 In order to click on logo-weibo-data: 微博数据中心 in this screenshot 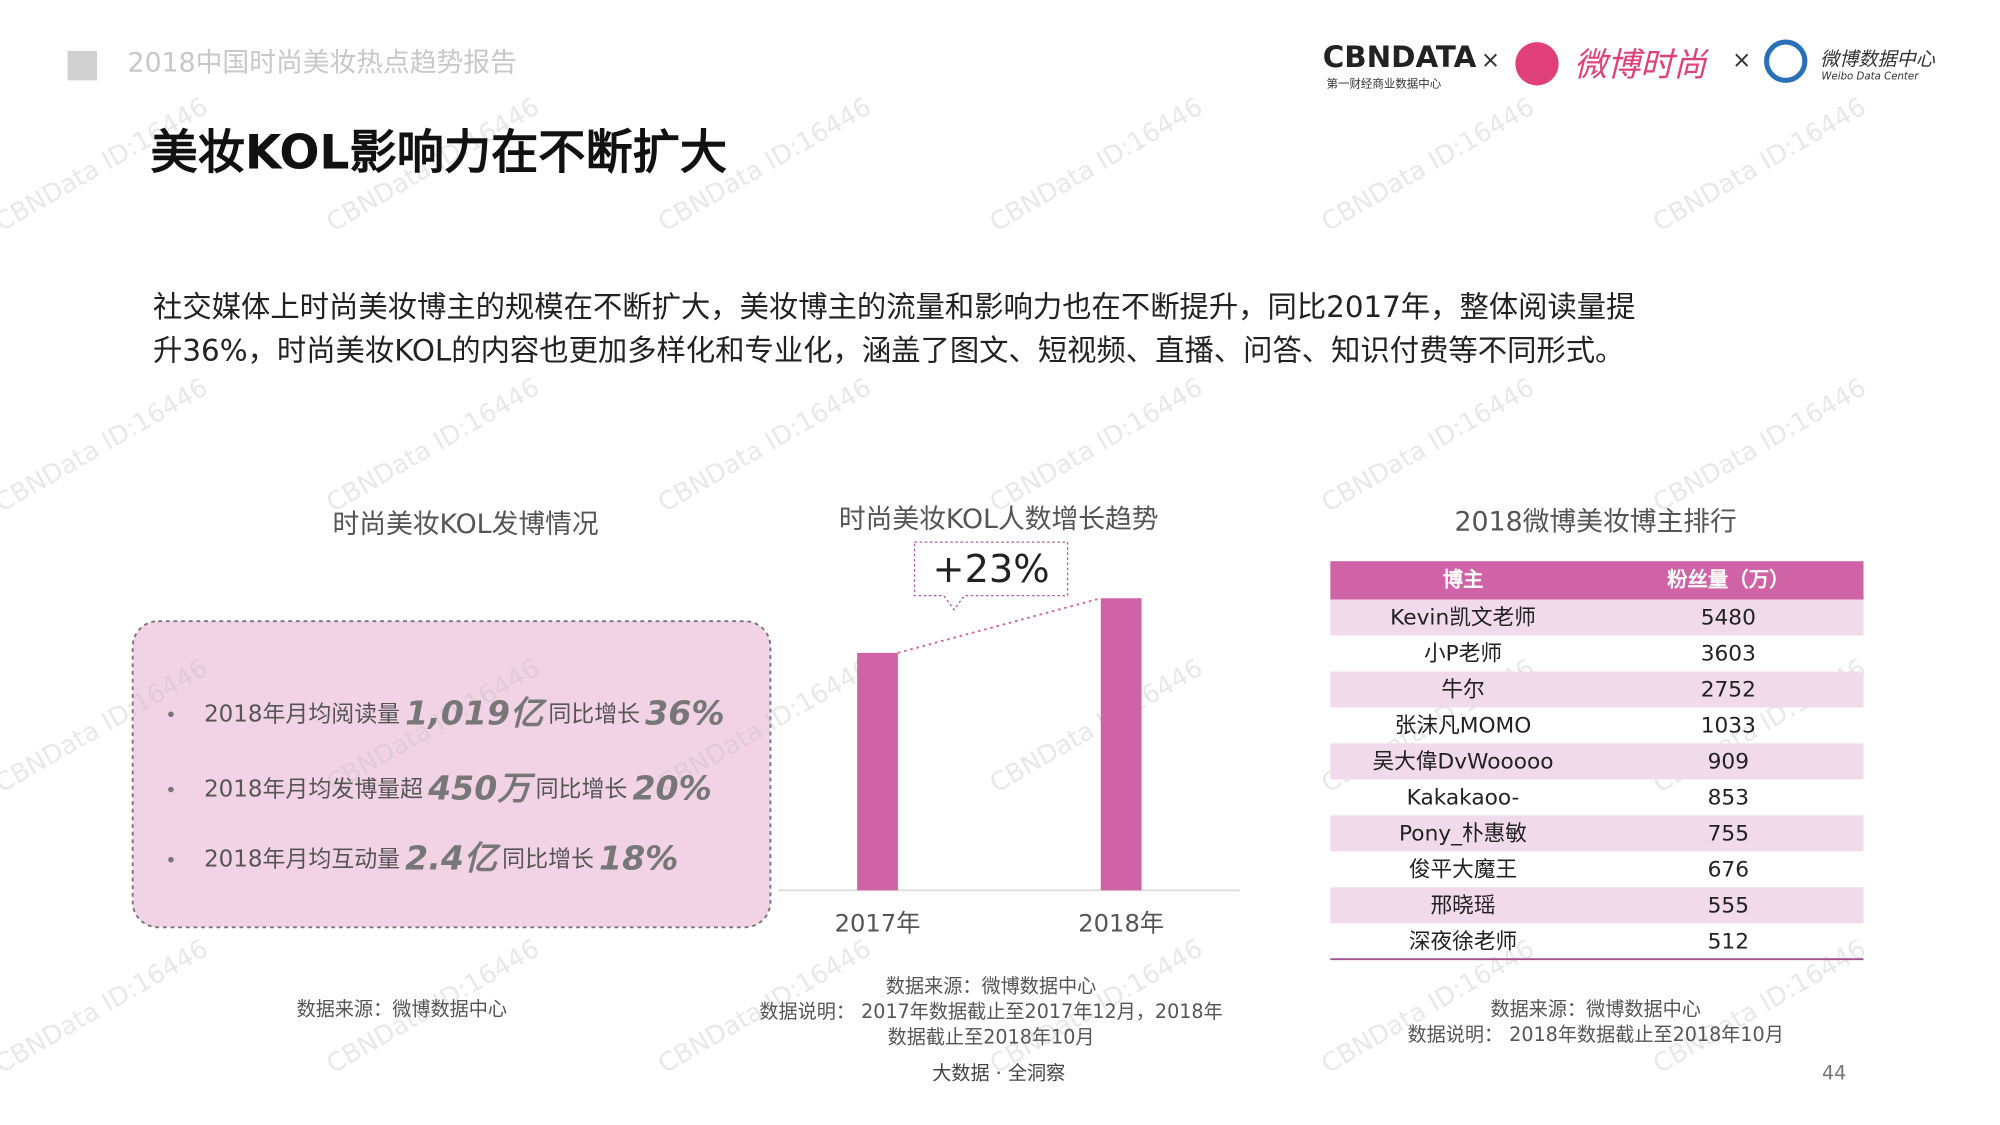, I will do `click(1878, 58)`.